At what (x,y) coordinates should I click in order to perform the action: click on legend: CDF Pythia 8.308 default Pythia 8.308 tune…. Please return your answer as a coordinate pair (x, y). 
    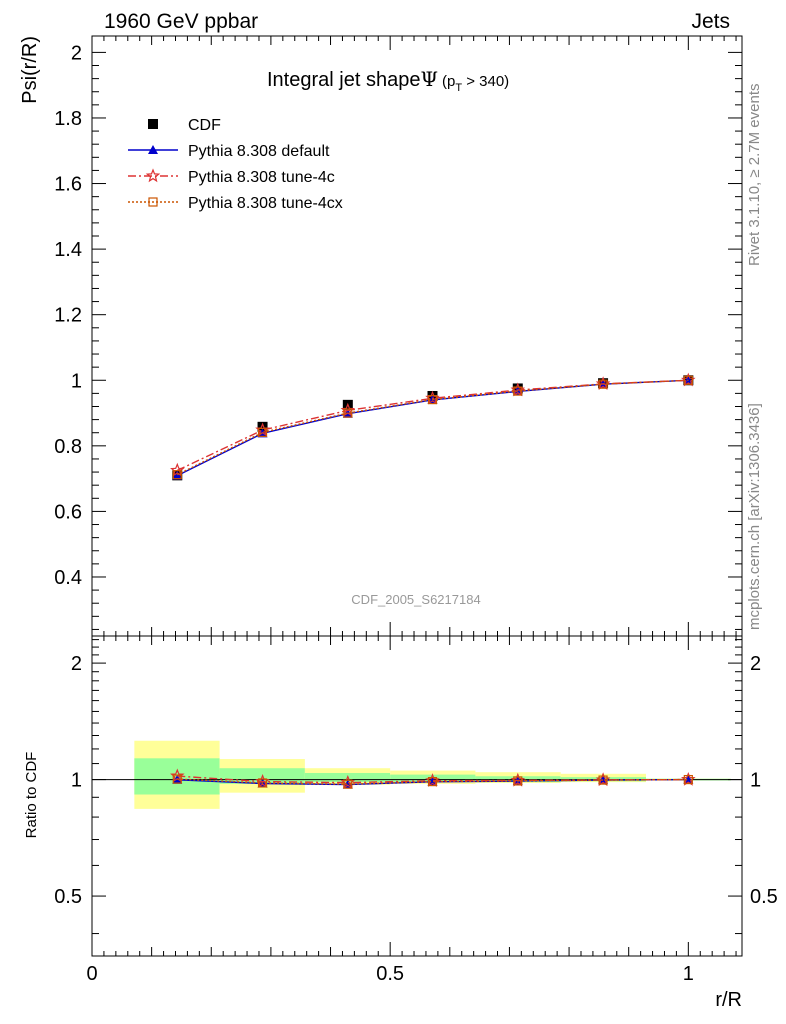
    Looking at the image, I should click on (235, 164).